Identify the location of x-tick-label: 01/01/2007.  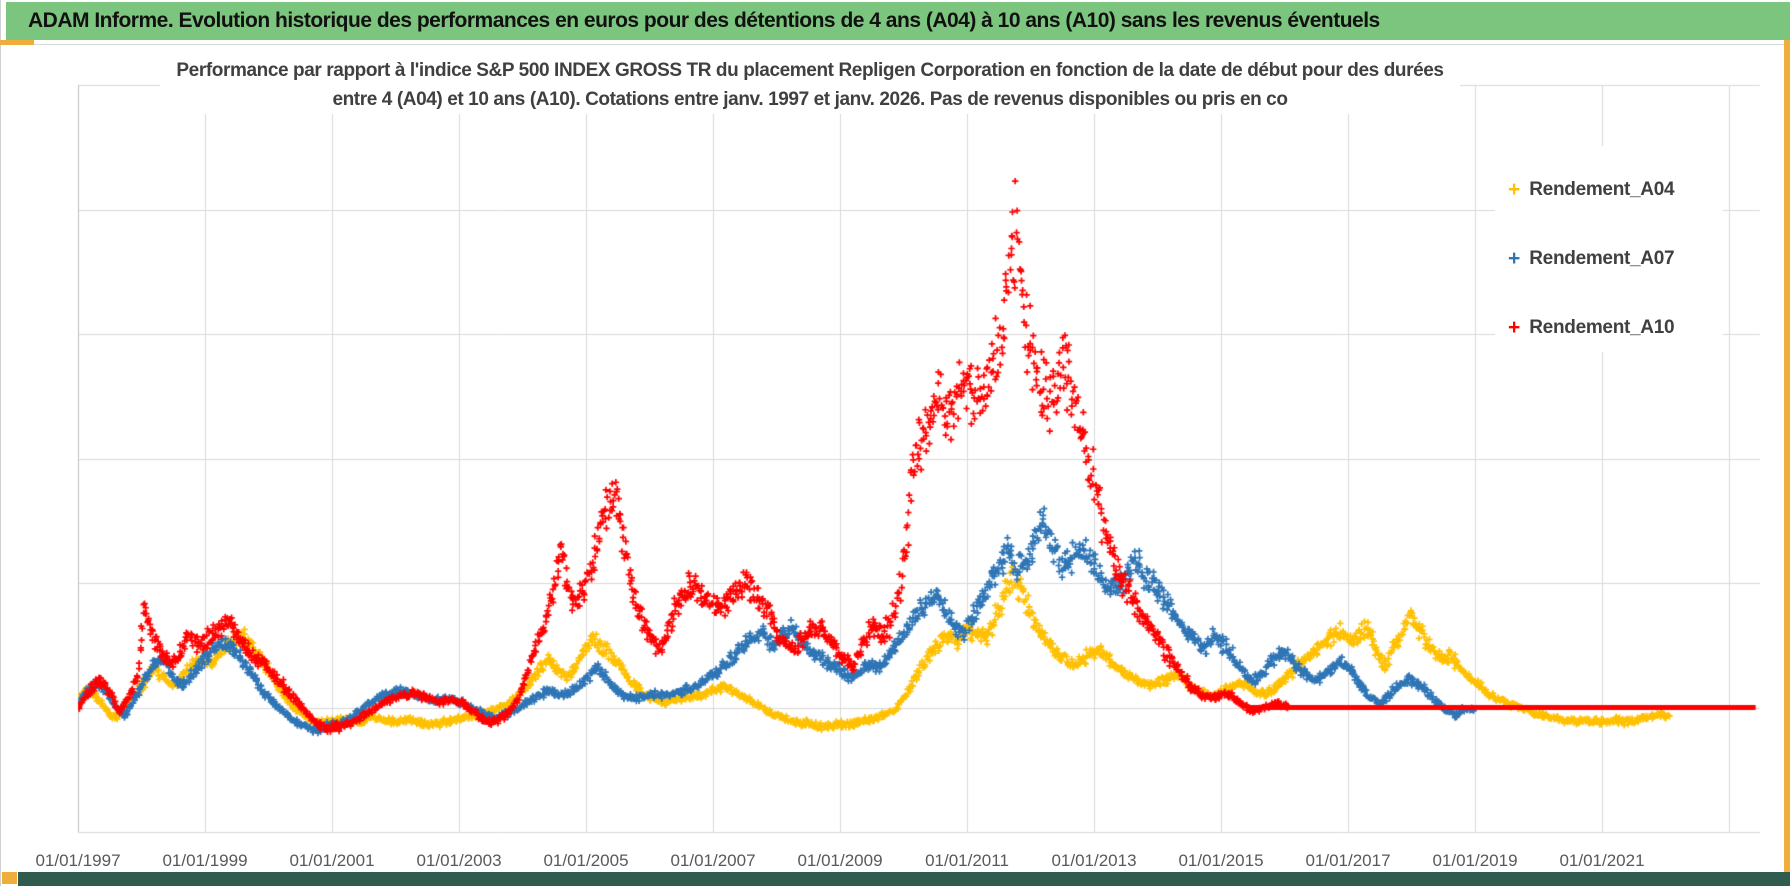
(713, 860).